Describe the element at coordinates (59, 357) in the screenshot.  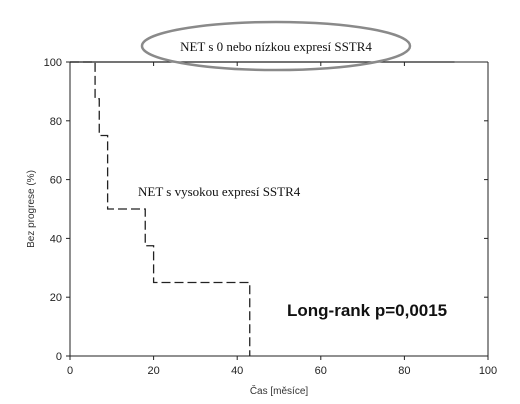
I see `y-tick-label: 0` at that location.